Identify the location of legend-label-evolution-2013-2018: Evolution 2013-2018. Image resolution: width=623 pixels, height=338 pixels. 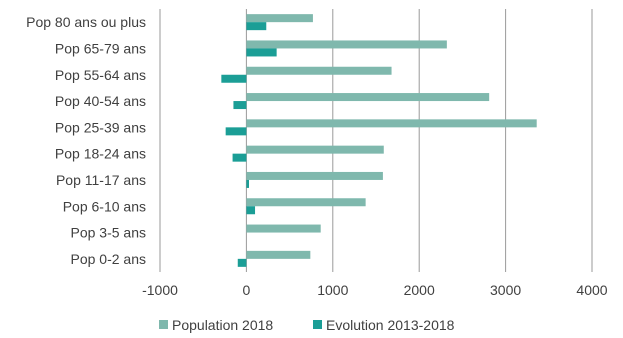
(390, 325).